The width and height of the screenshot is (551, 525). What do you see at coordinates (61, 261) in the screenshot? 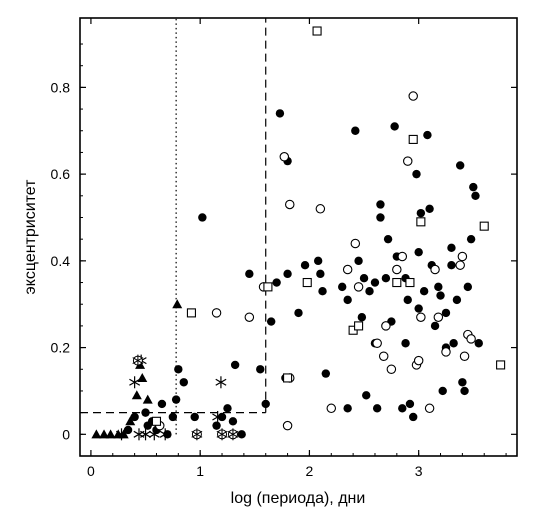
I see `y-tick-label: 0.4` at bounding box center [61, 261].